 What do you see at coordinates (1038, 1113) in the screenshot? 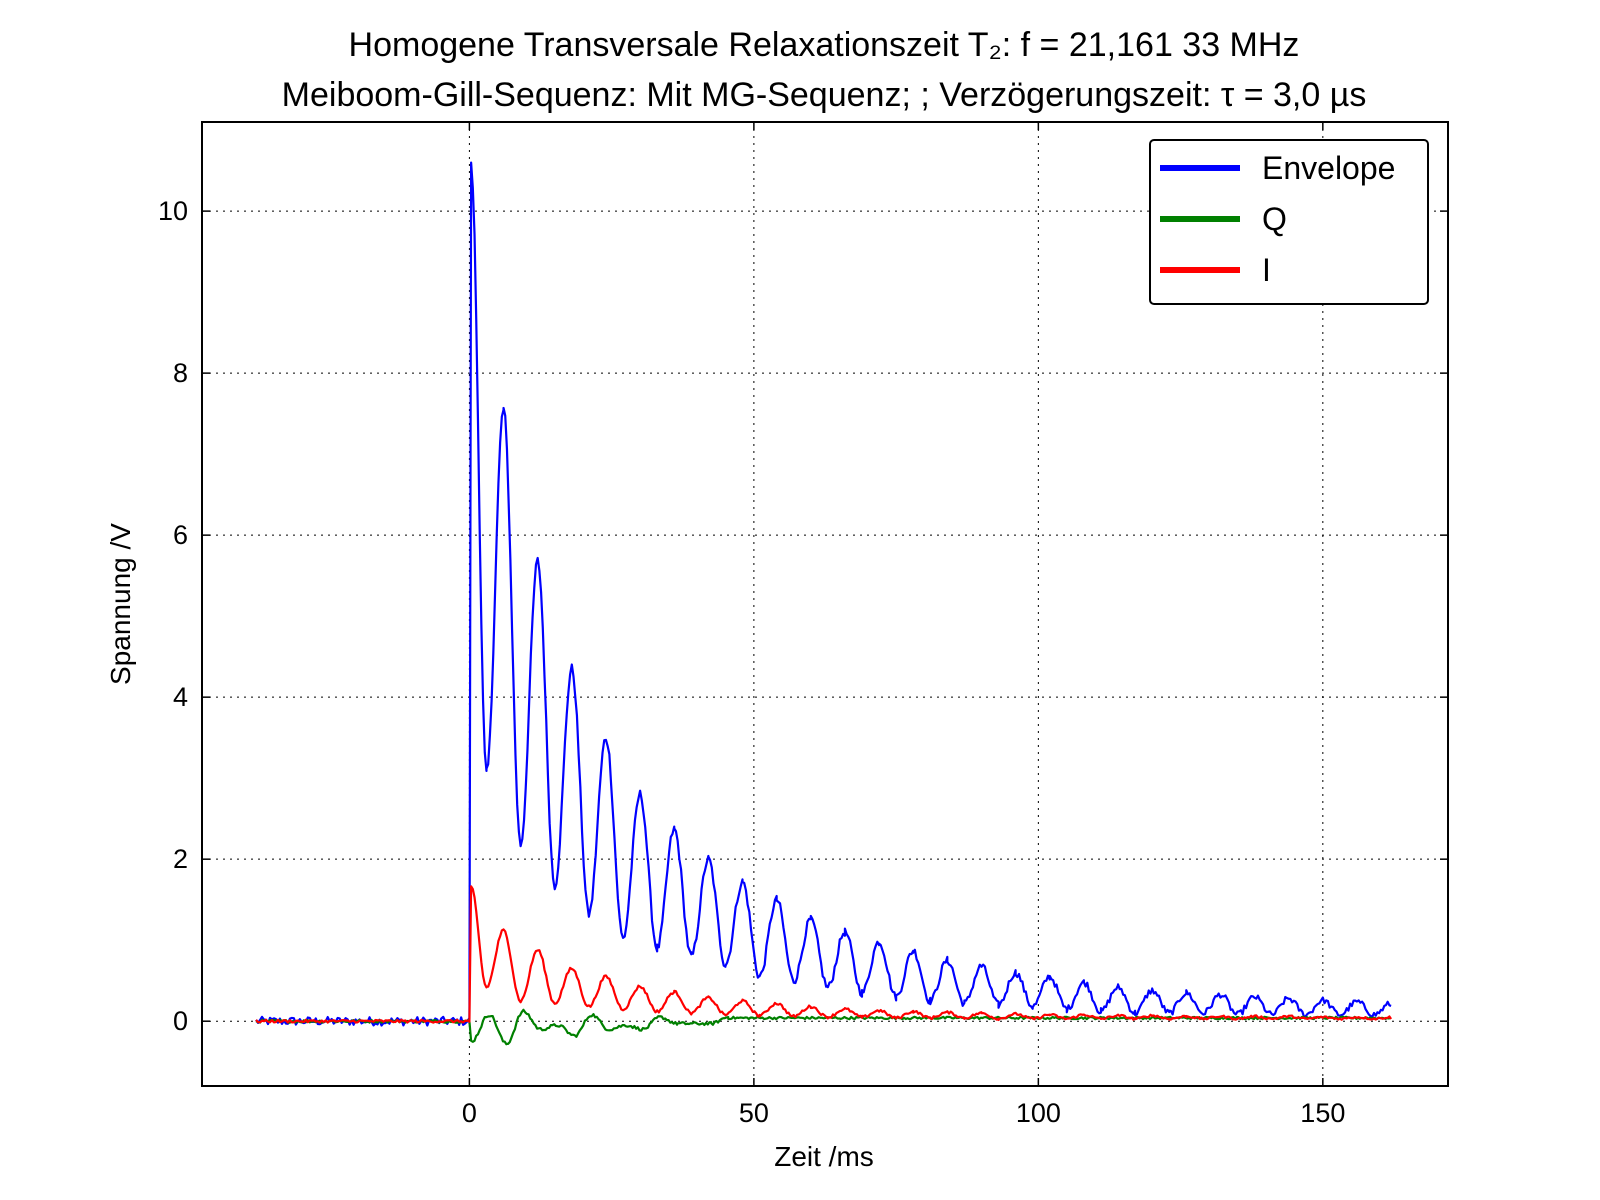
I see `x-tick-label-2: 100` at bounding box center [1038, 1113].